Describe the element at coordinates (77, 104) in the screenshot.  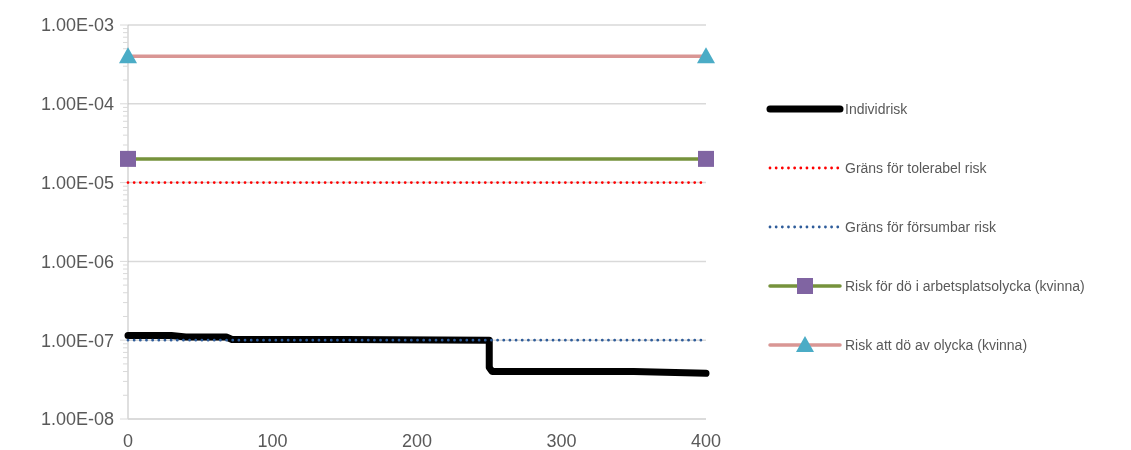
I see `y-tick-label: 1.00E-04` at that location.